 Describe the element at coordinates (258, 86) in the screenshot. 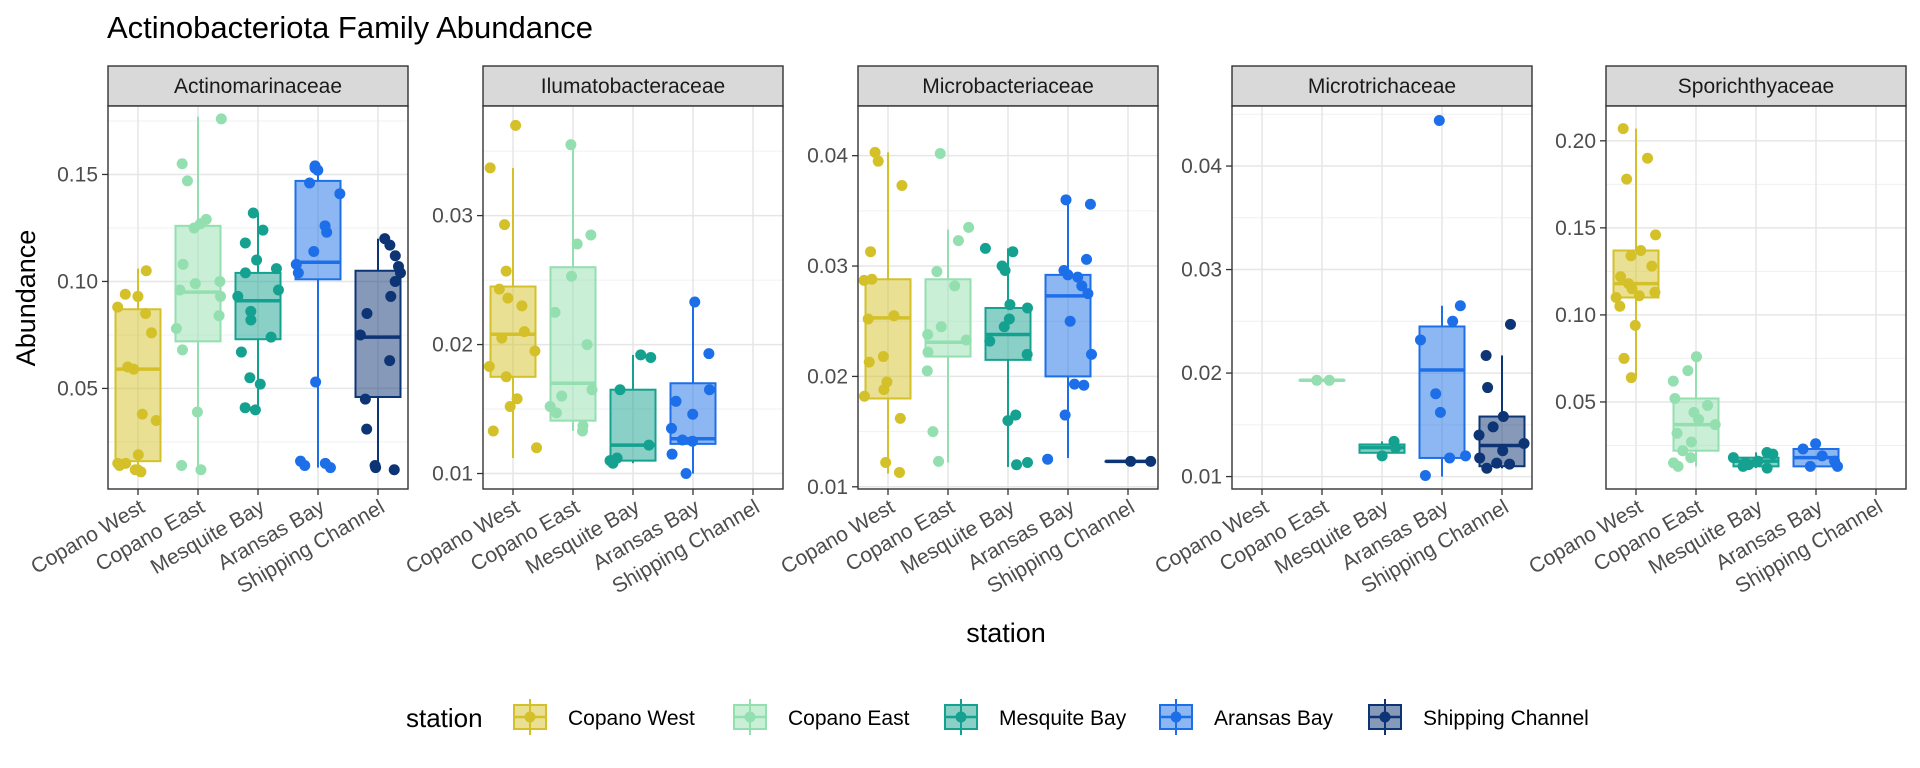

I see `facet-label: Actinomarinaceae` at that location.